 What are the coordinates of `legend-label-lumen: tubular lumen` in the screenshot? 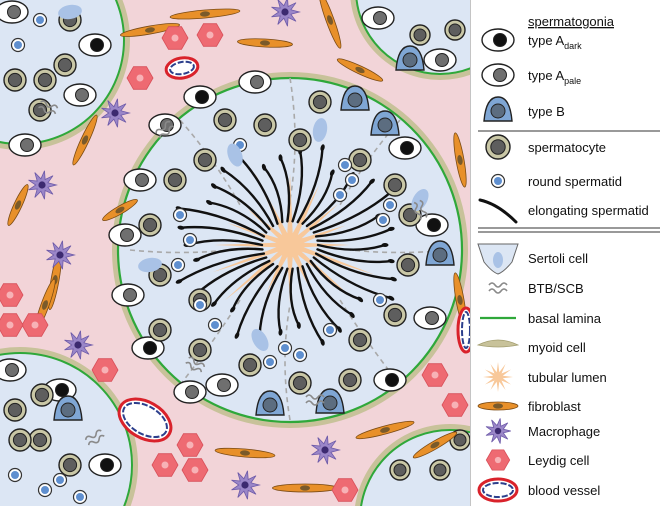 It's located at (567, 377).